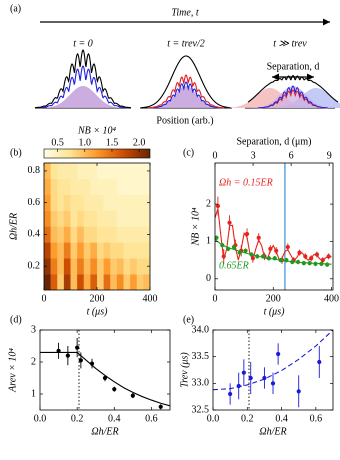 Image resolution: width=340 pixels, height=460 pixels. What do you see at coordinates (16, 319) in the screenshot?
I see `panel-label: (d)` at bounding box center [16, 319].